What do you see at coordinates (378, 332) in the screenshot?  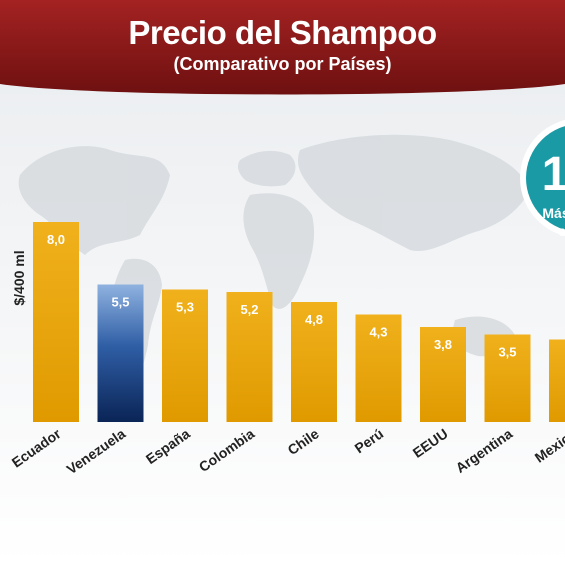 I see `value-label: 4,3` at bounding box center [378, 332].